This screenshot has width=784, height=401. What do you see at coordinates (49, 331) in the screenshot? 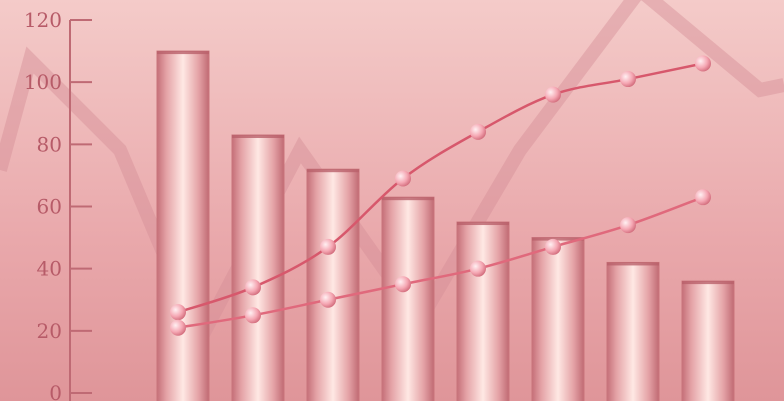
I see `y-tick-label: 20` at bounding box center [49, 331].